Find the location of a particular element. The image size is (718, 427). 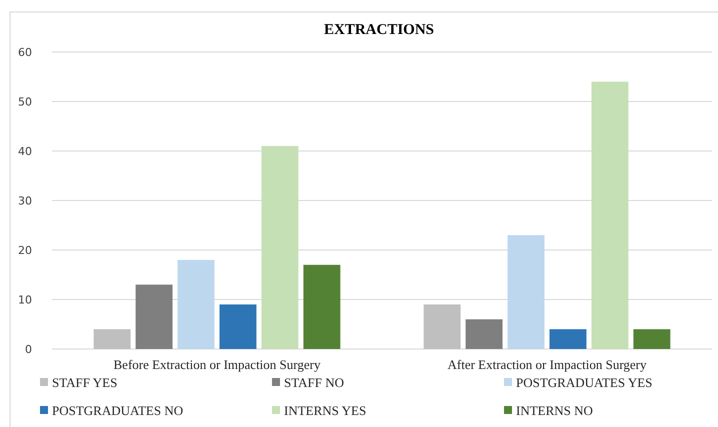

y-tick-label: 10 is located at coordinates (25, 300).